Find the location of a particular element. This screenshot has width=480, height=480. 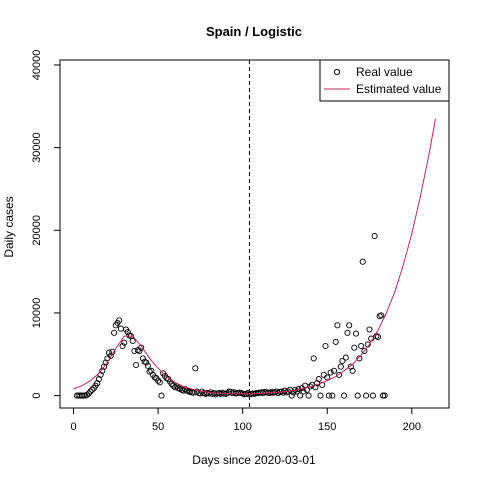

y-tick-label: 40000 is located at coordinates (37, 65).